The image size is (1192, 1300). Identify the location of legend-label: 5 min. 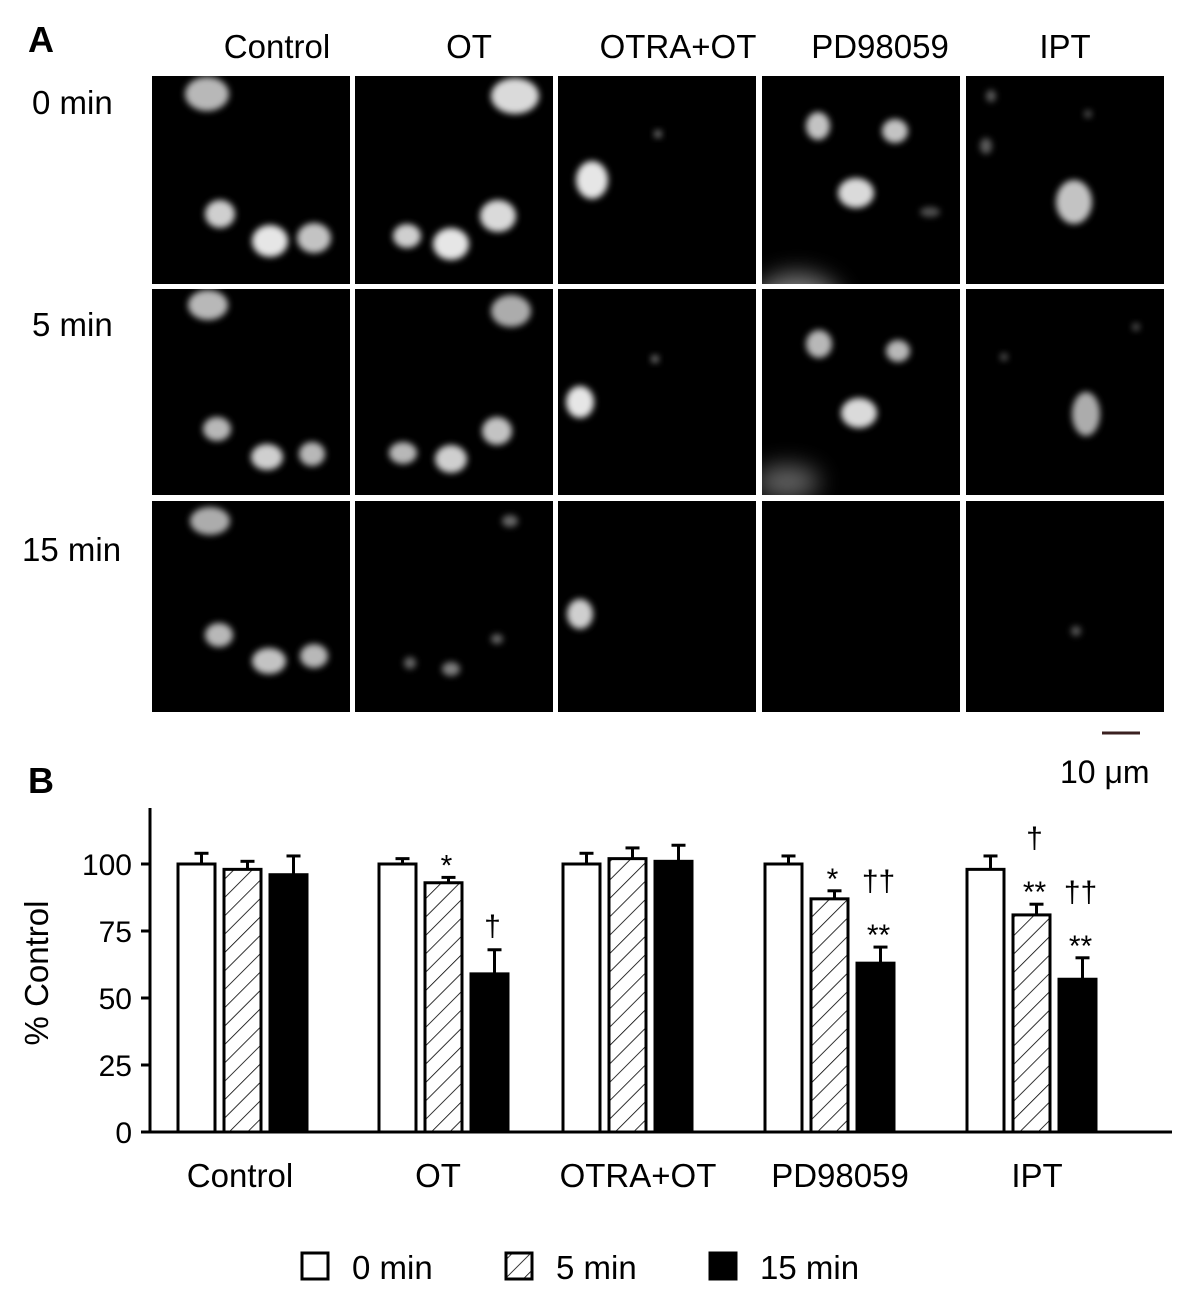
(596, 1267).